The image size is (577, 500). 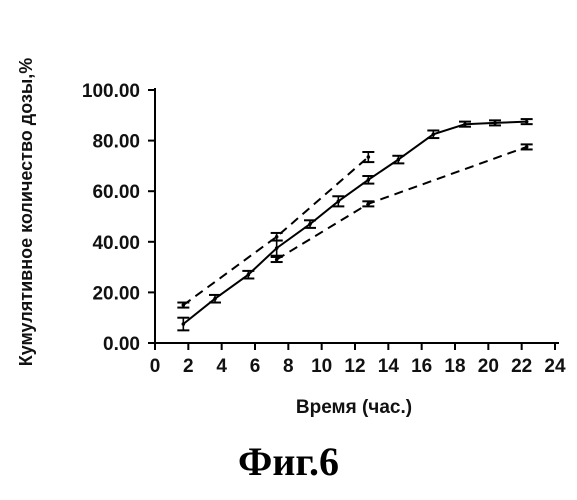 What do you see at coordinates (221, 366) in the screenshot?
I see `x-tick-label: 4` at bounding box center [221, 366].